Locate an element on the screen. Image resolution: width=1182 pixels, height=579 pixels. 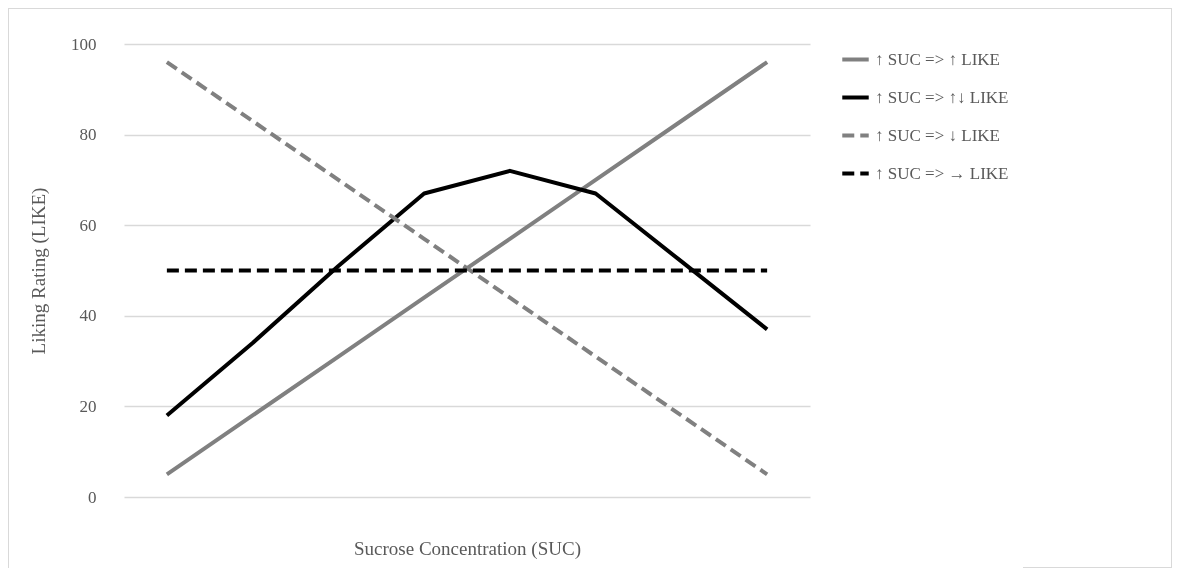
legend-label: ↑ SUC => ↓ LIKE is located at coordinates (937, 135).